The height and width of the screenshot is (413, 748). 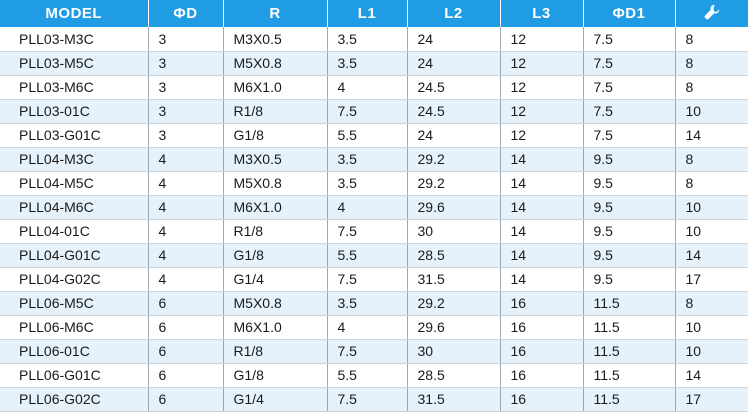 I want to click on table-row: PLL06-G02C 6 G1/4 7.5 31.5 16 11.5 17, so click(x=374, y=399).